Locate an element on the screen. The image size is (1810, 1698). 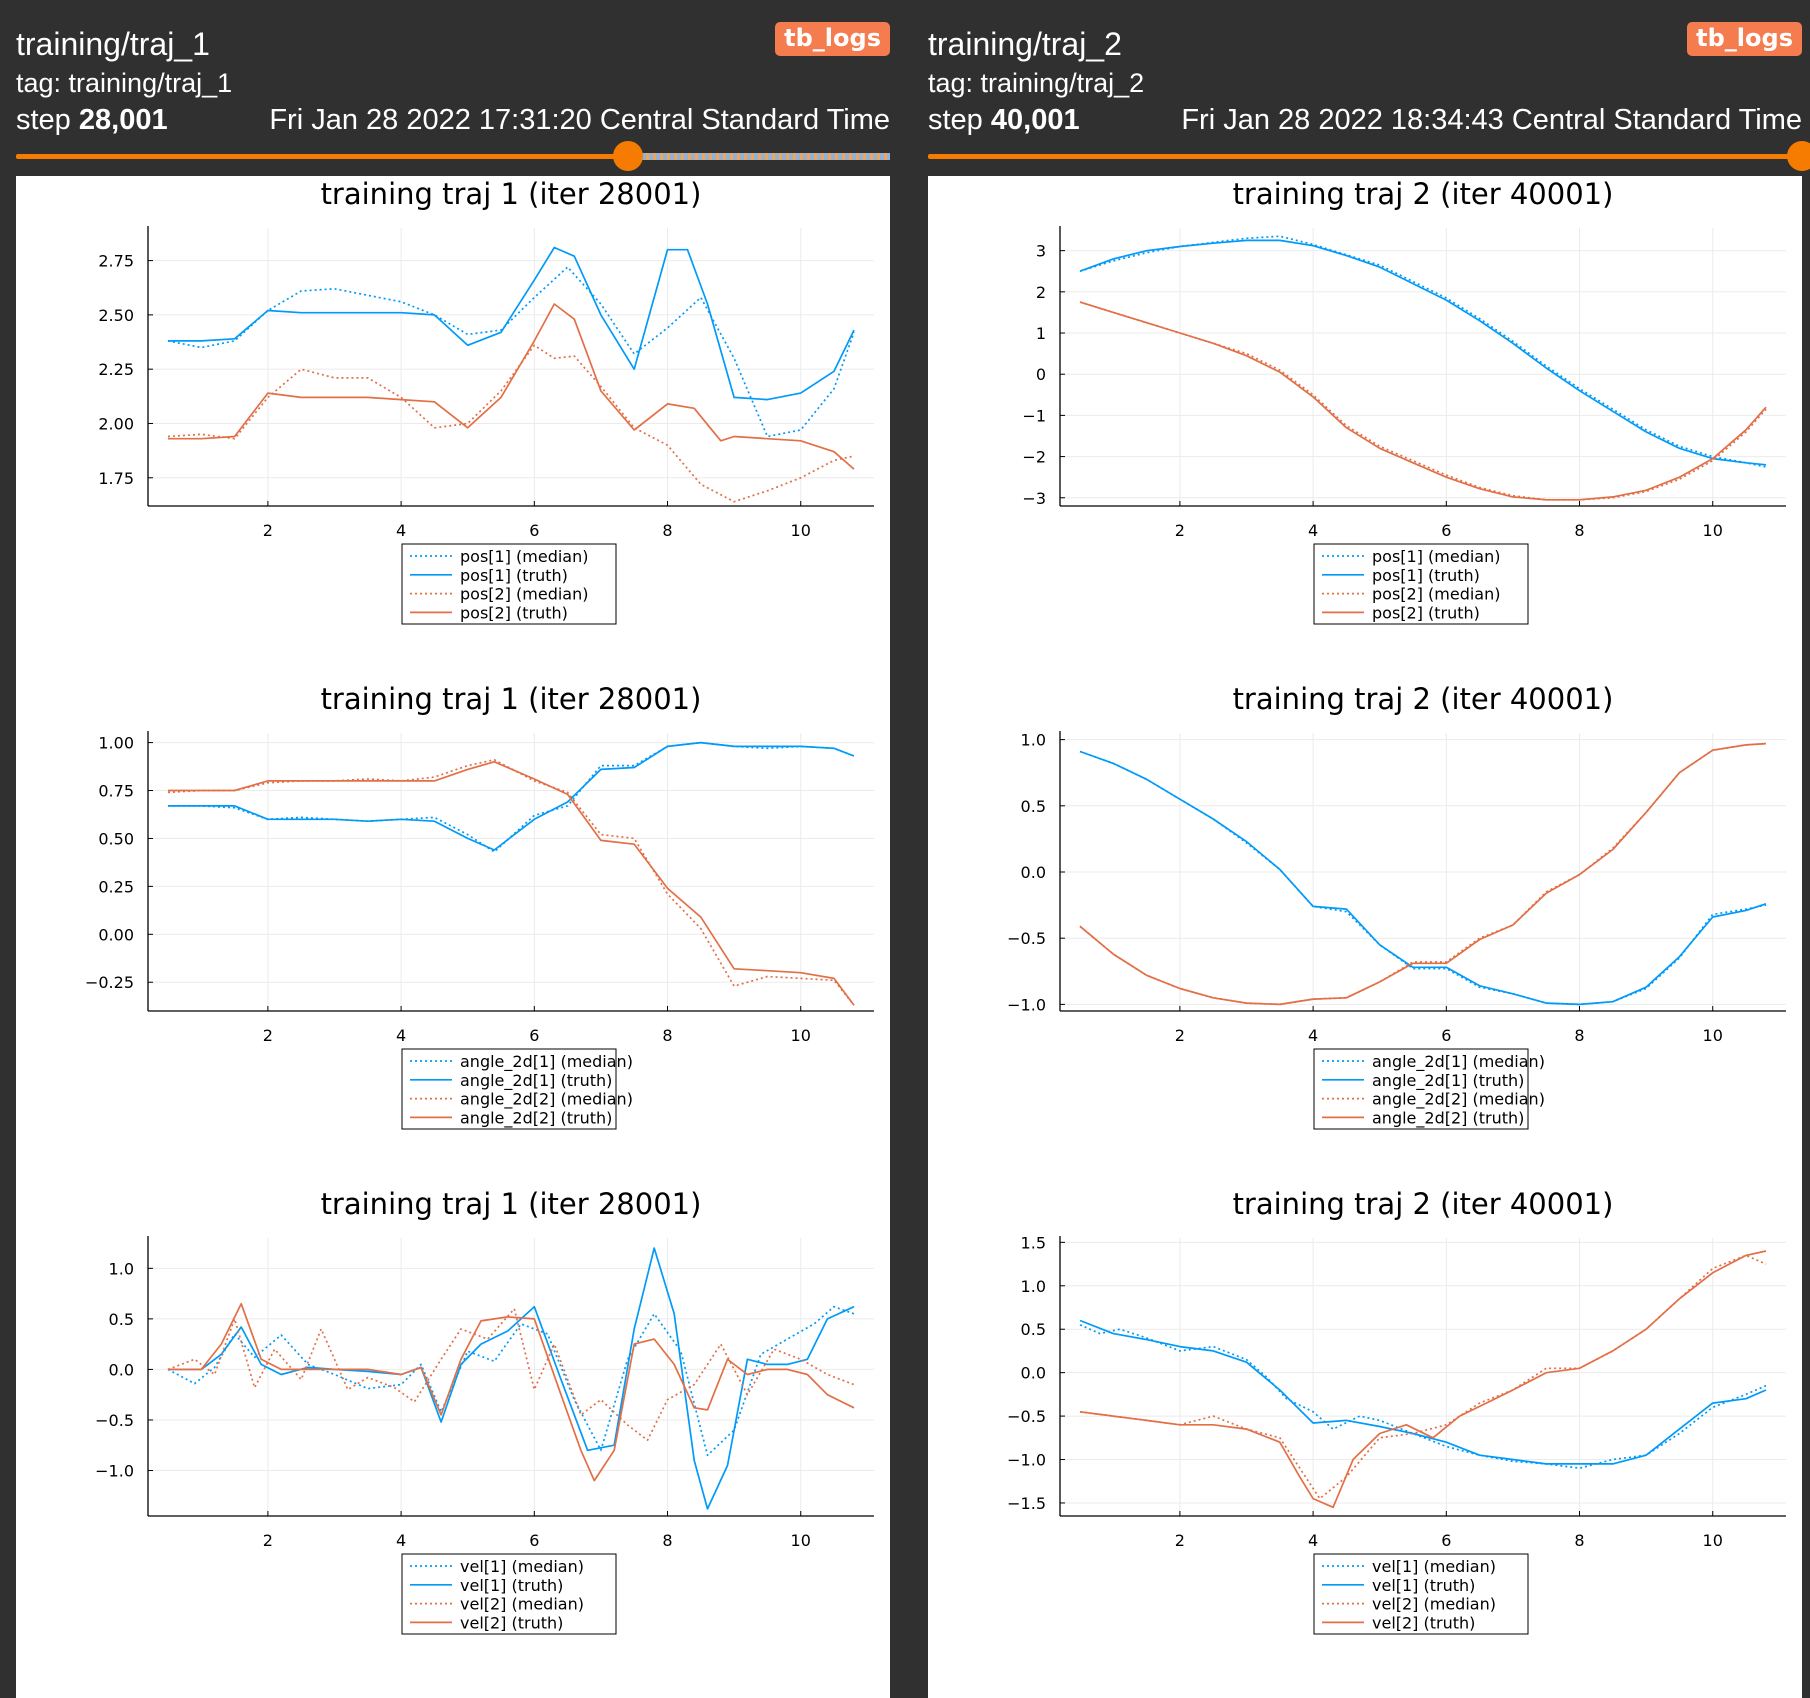
y-tick-label: −0.25 is located at coordinates (109, 982).